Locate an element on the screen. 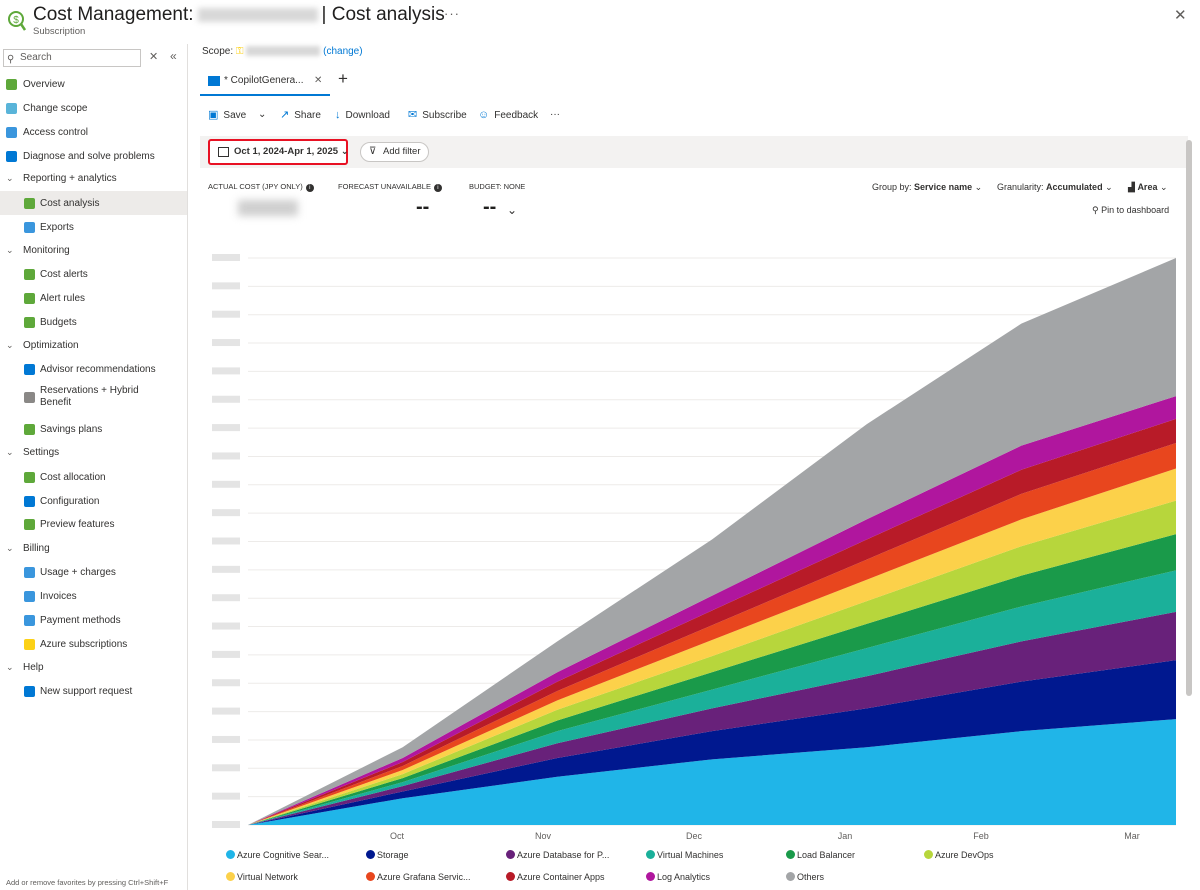 The height and width of the screenshot is (890, 1200). sidebar-item-label: Budgets is located at coordinates (58, 322).